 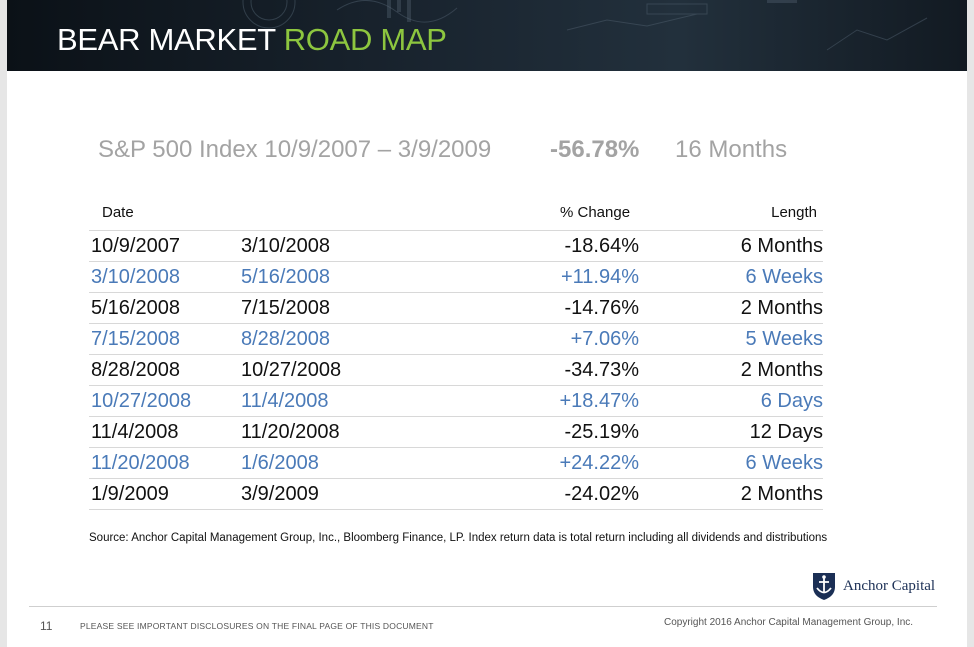 What do you see at coordinates (285, 308) in the screenshot?
I see `row-end-date: 7/15/2008` at bounding box center [285, 308].